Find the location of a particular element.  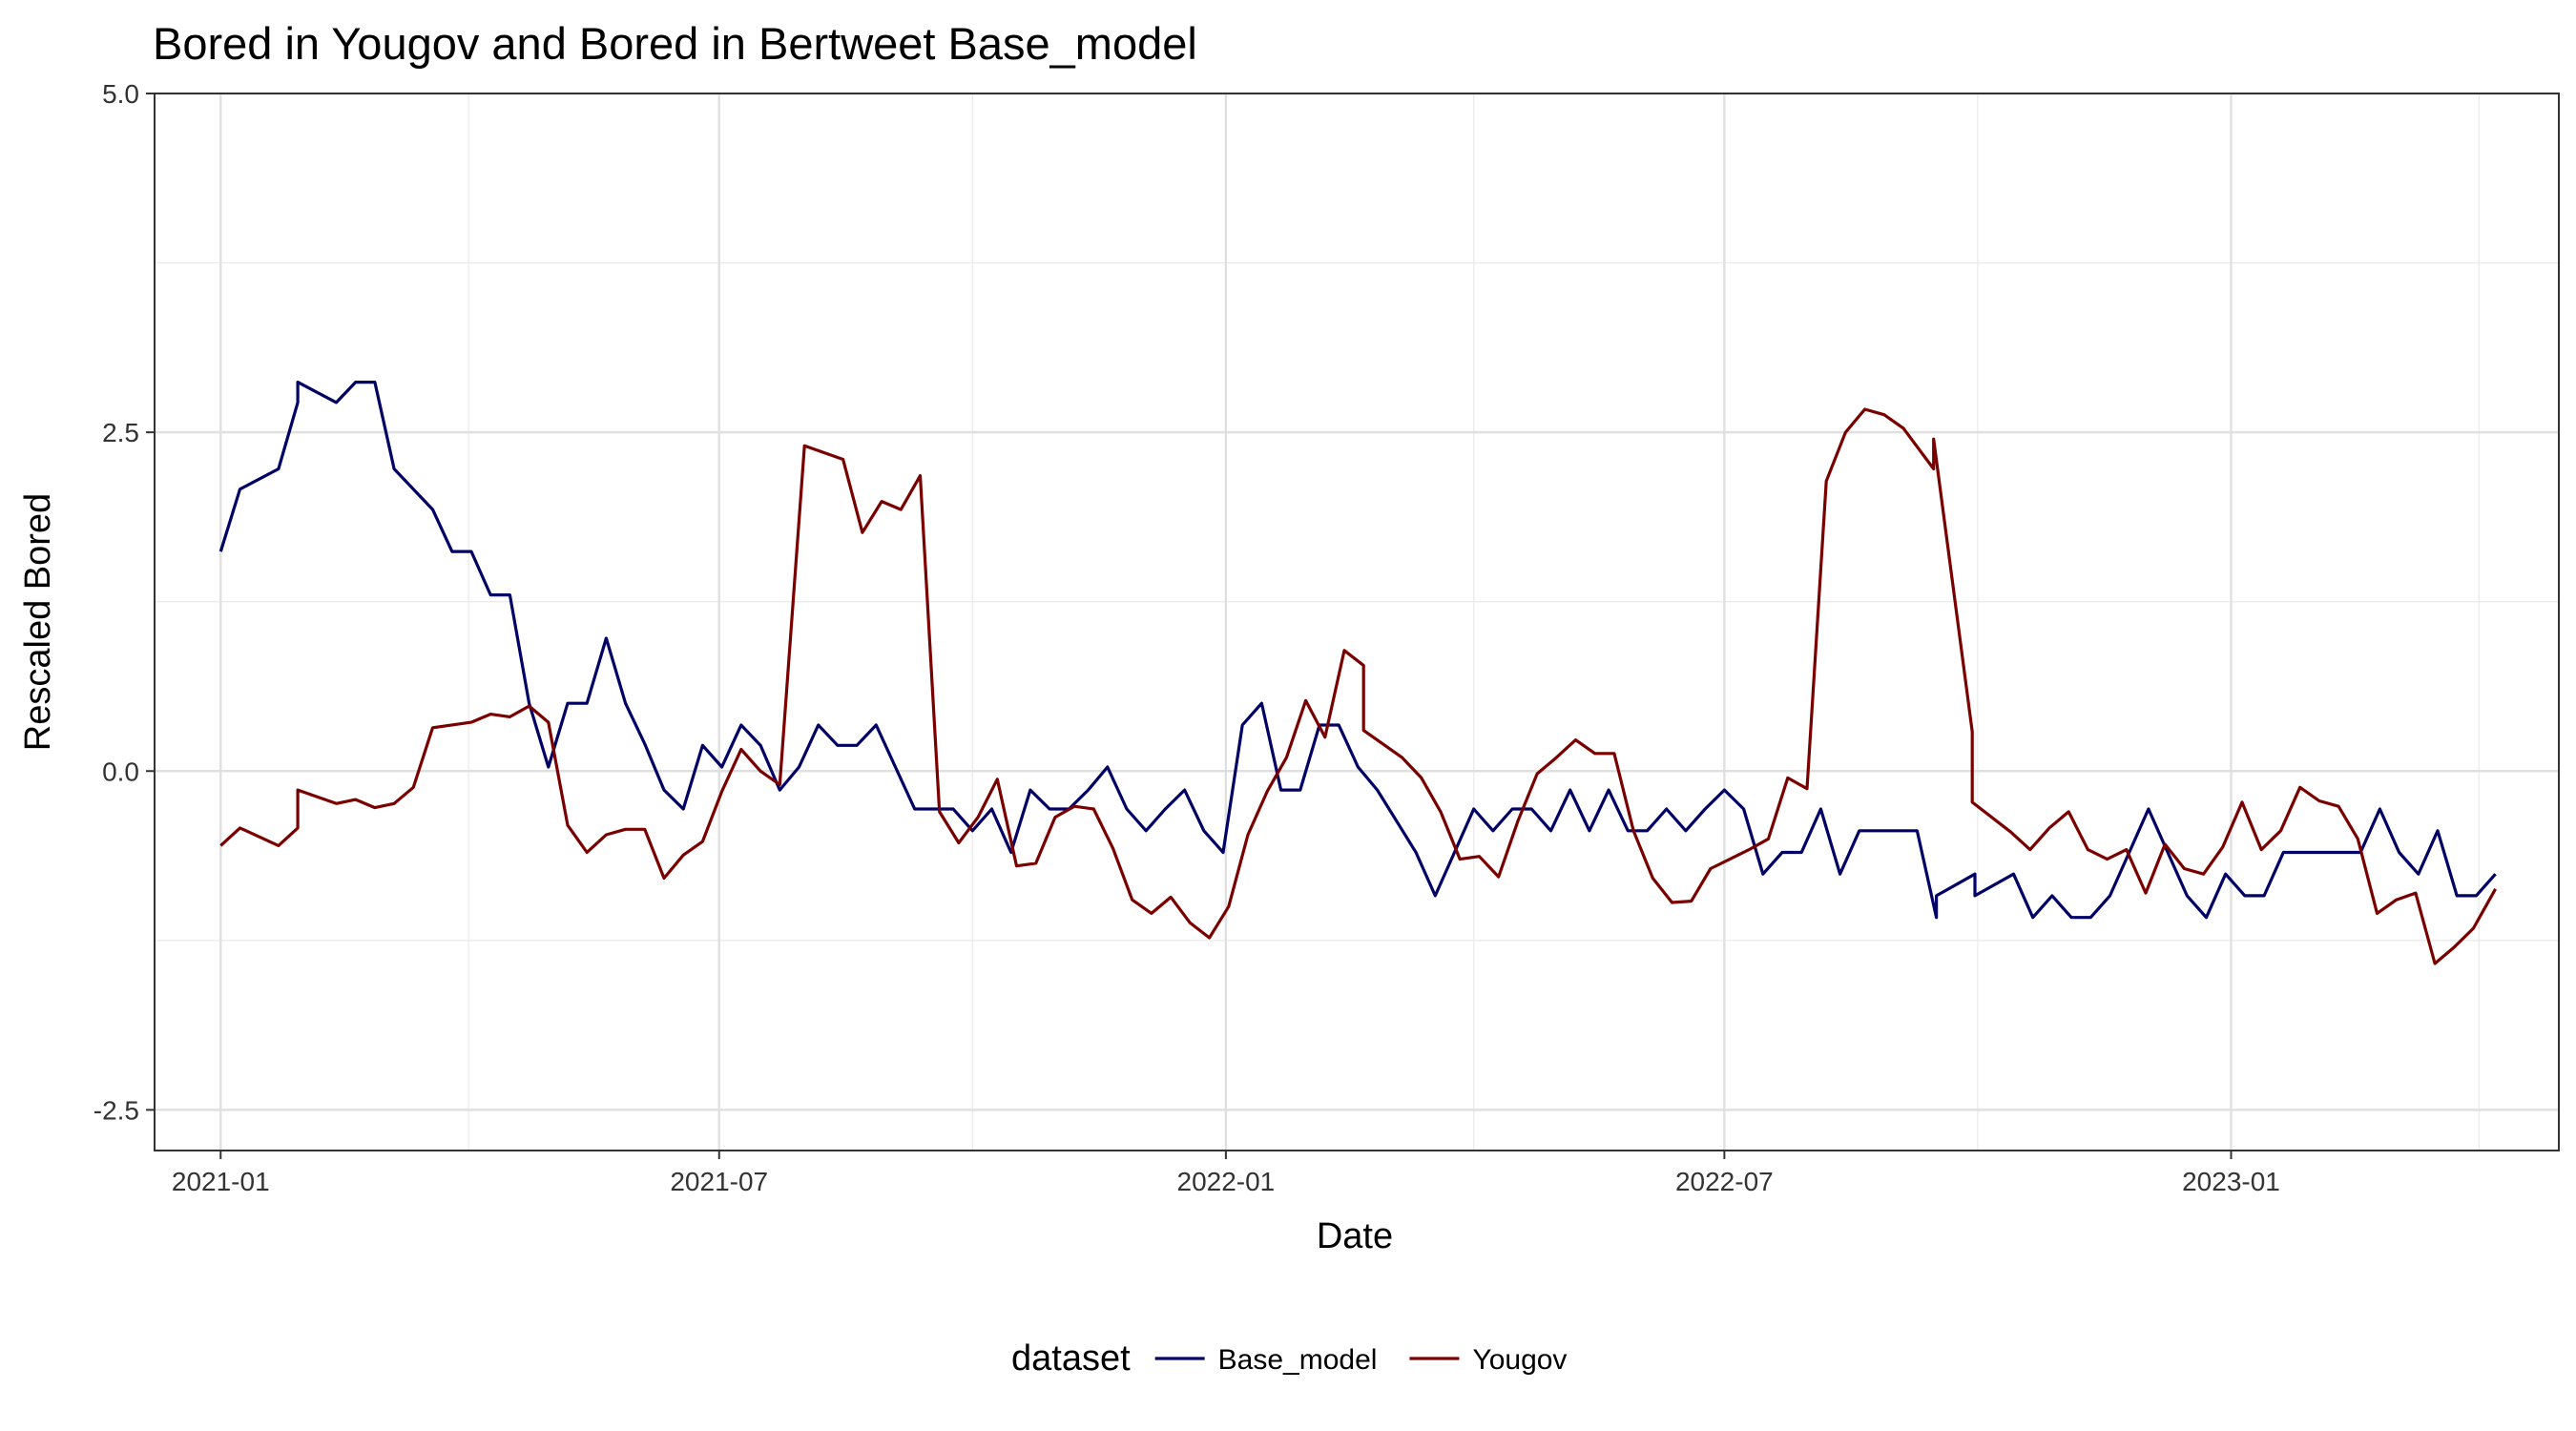

legend-items: Base_model Yougov is located at coordinates (1360, 1360).